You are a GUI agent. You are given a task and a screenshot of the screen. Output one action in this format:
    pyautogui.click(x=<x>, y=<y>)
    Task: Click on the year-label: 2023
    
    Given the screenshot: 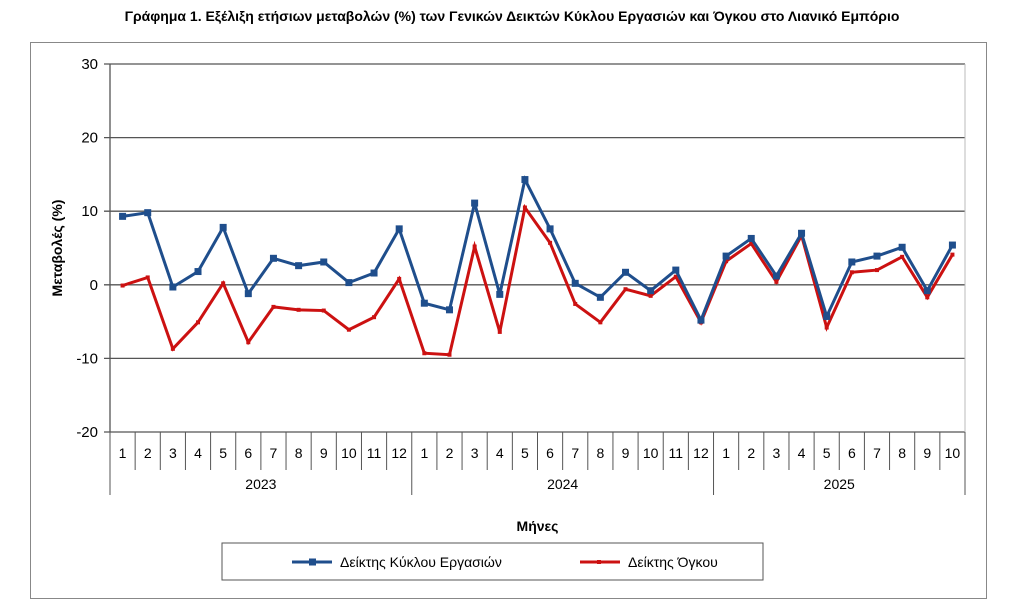 What is the action you would take?
    pyautogui.click(x=260, y=484)
    